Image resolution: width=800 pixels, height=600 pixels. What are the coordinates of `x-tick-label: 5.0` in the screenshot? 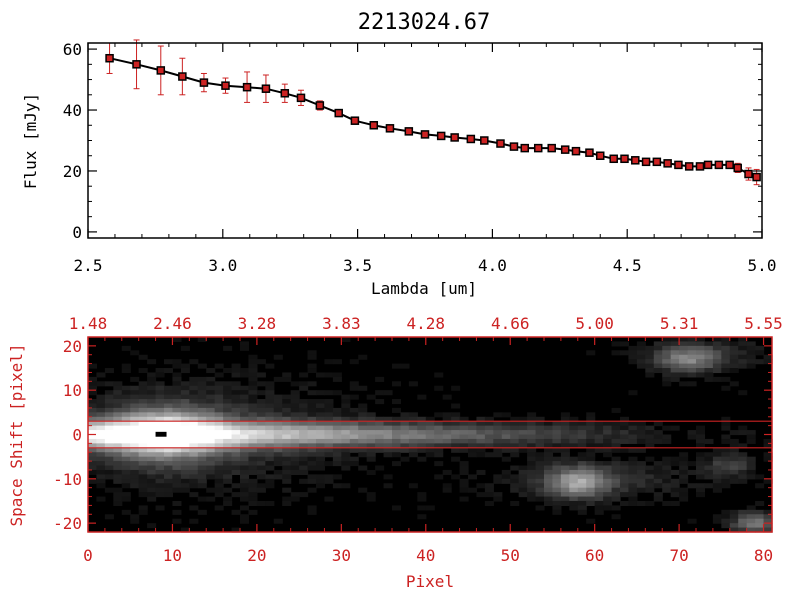 It's located at (762, 265).